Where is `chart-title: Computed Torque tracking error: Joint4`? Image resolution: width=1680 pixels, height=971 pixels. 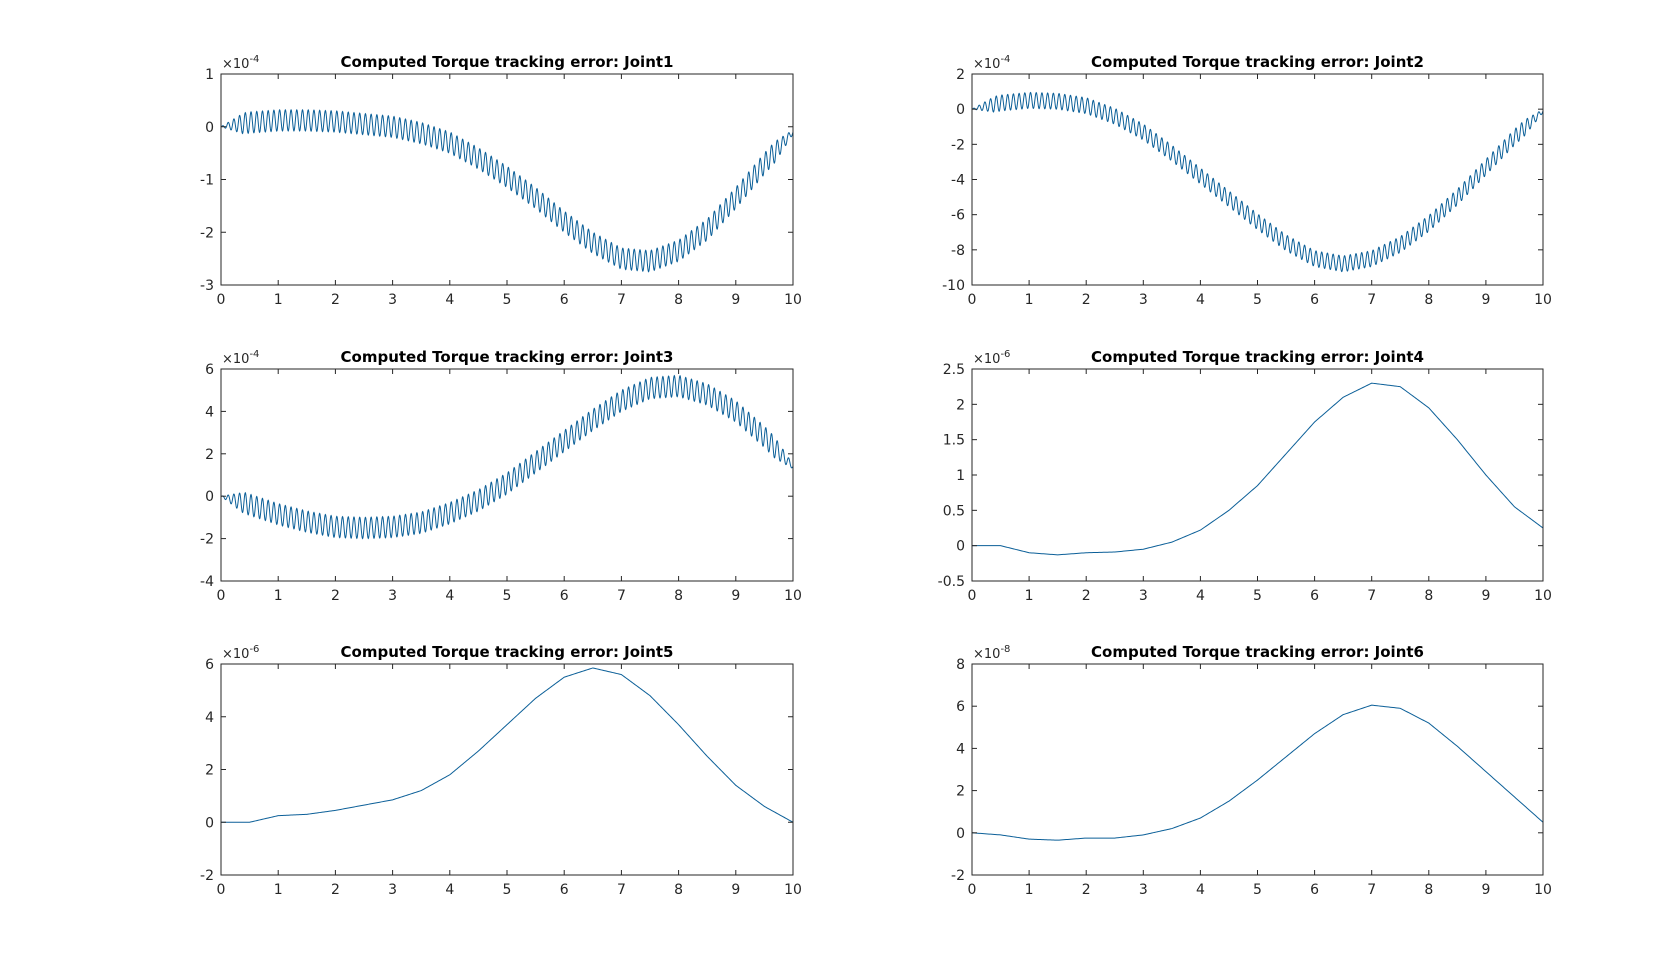
chart-title: Computed Torque tracking error: Joint4 is located at coordinates (1257, 357).